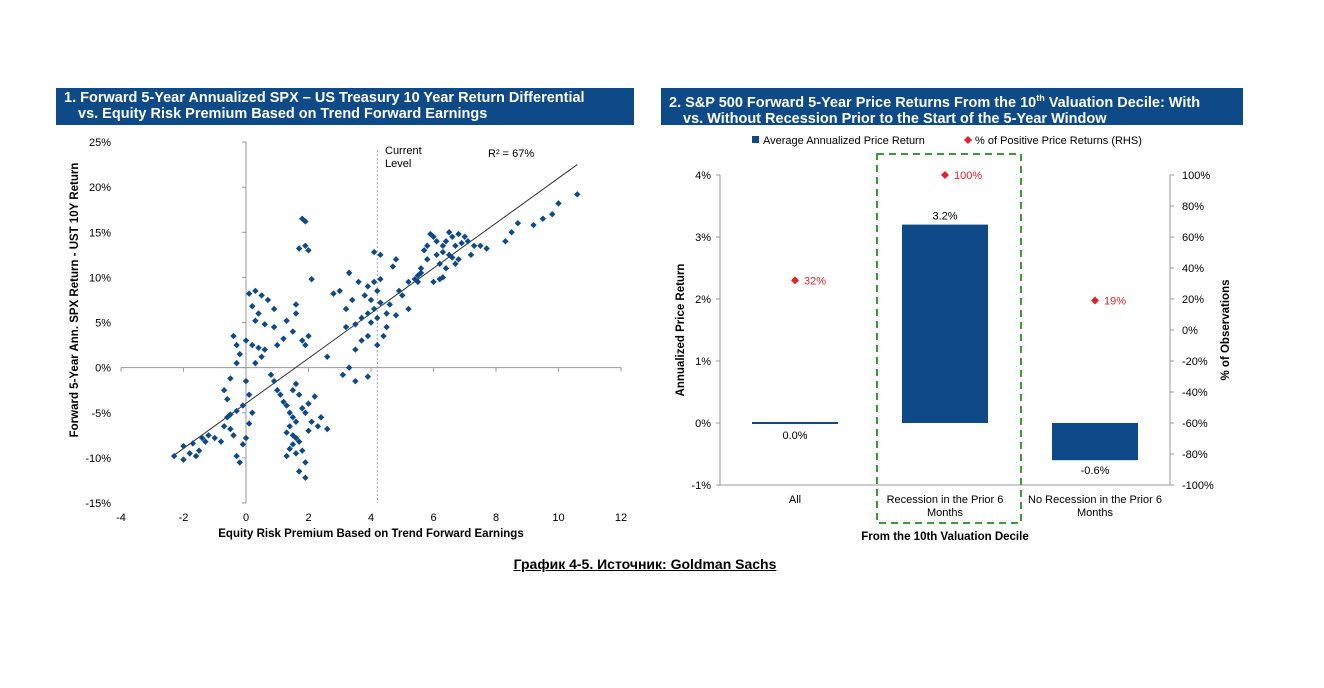  I want to click on right-tick-label: -100%, so click(1198, 486).